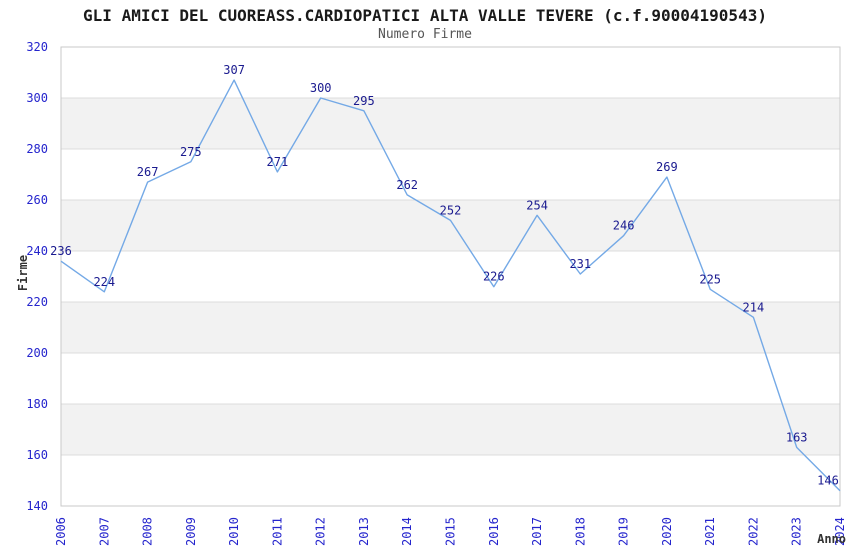  What do you see at coordinates (61, 251) in the screenshot?
I see `data-point-label: 236` at bounding box center [61, 251].